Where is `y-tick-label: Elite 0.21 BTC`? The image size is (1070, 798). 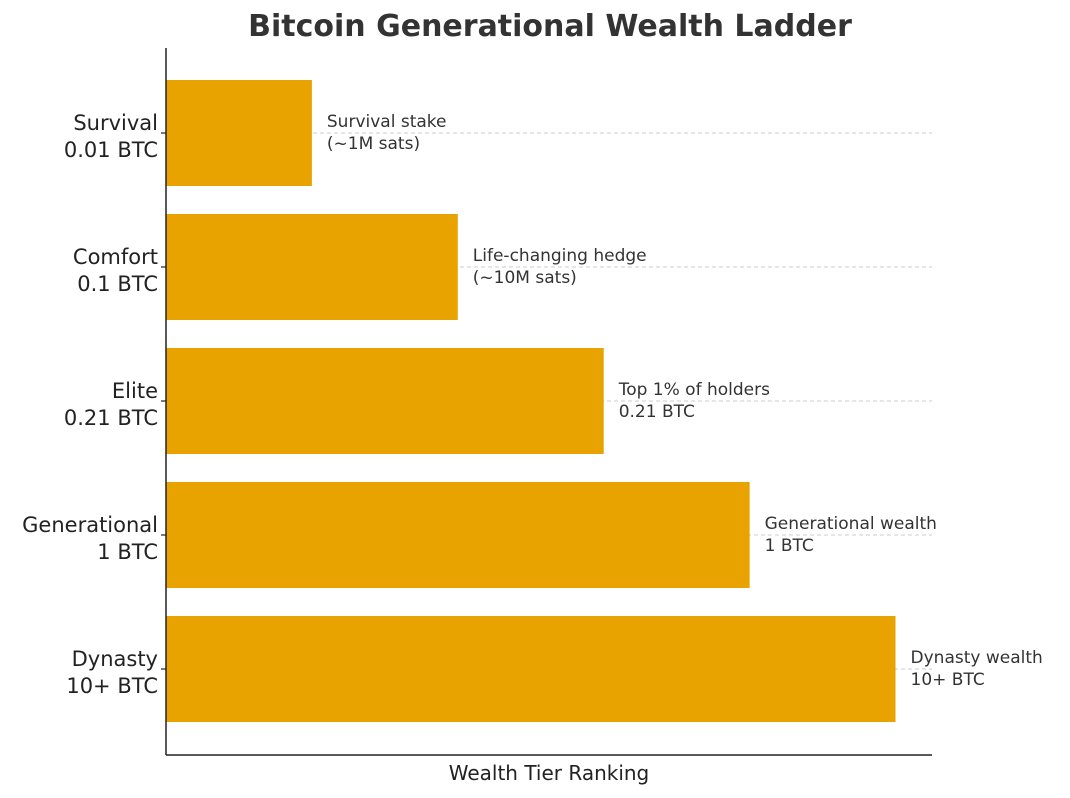
y-tick-label: Elite 0.21 BTC is located at coordinates (111, 404).